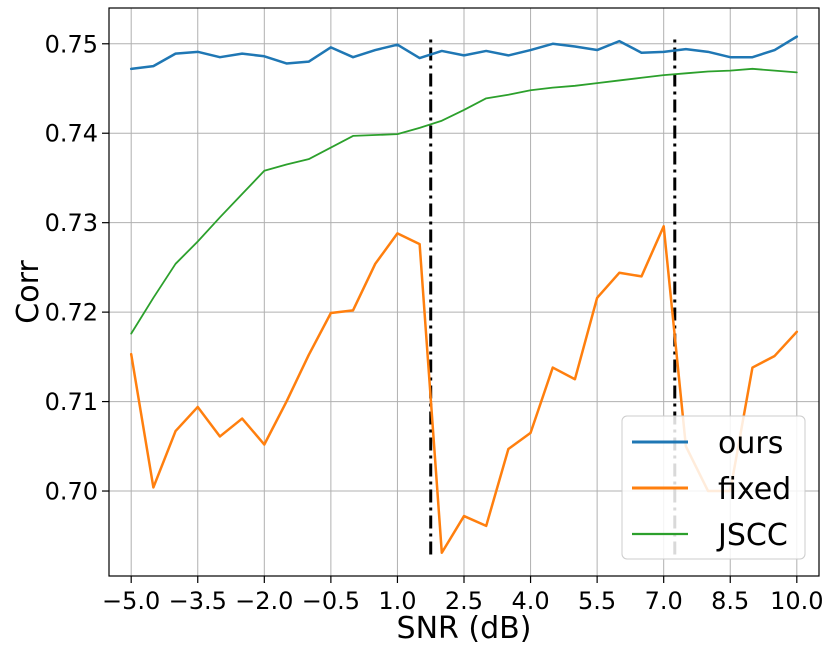  Describe the element at coordinates (331, 601) in the screenshot. I see `x-tick-label: −0.5` at that location.